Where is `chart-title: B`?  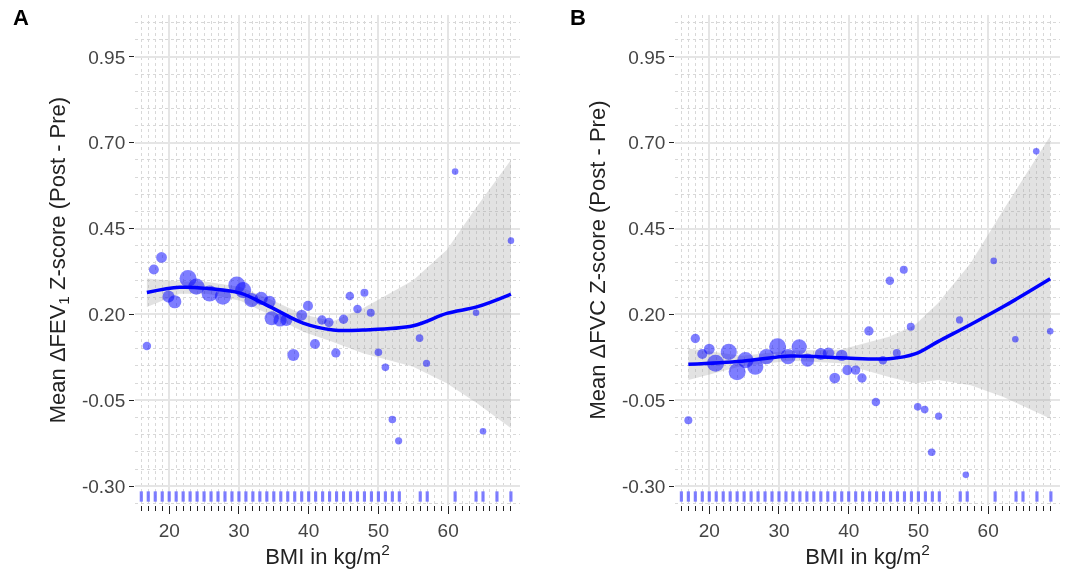 chart-title: B is located at coordinates (578, 17).